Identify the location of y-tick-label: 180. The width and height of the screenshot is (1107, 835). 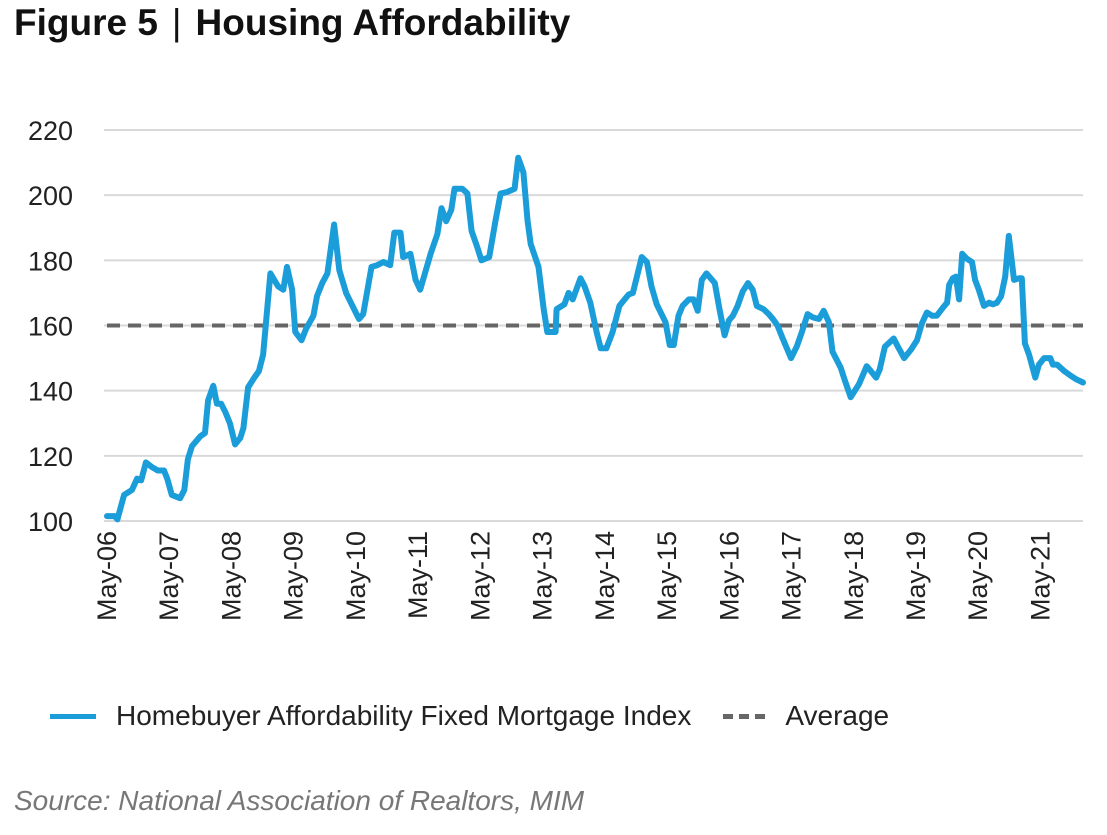
(50, 261).